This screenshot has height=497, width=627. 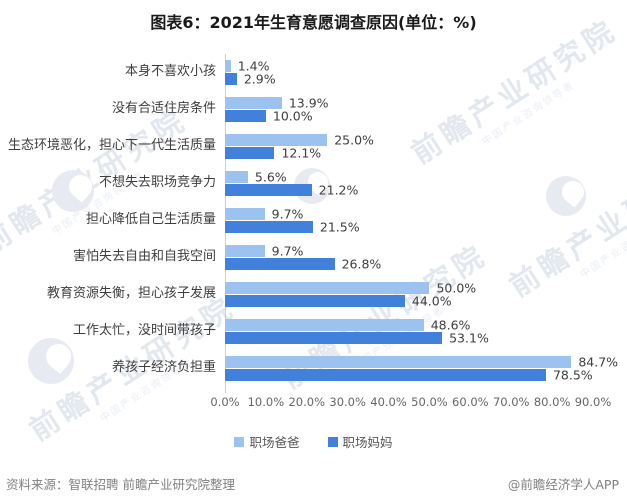 I want to click on bar-group: 生态环境恶化，担心下一代生活质量 25.0% 12.1%, so click(x=313, y=146).